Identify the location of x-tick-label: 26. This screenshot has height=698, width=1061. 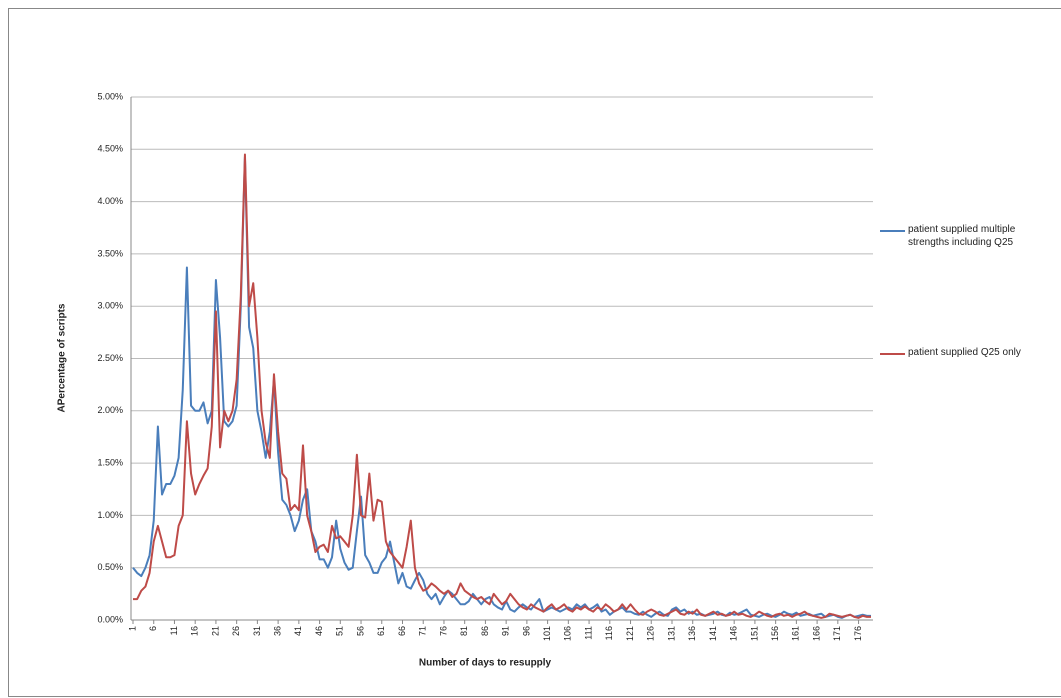
(236, 631).